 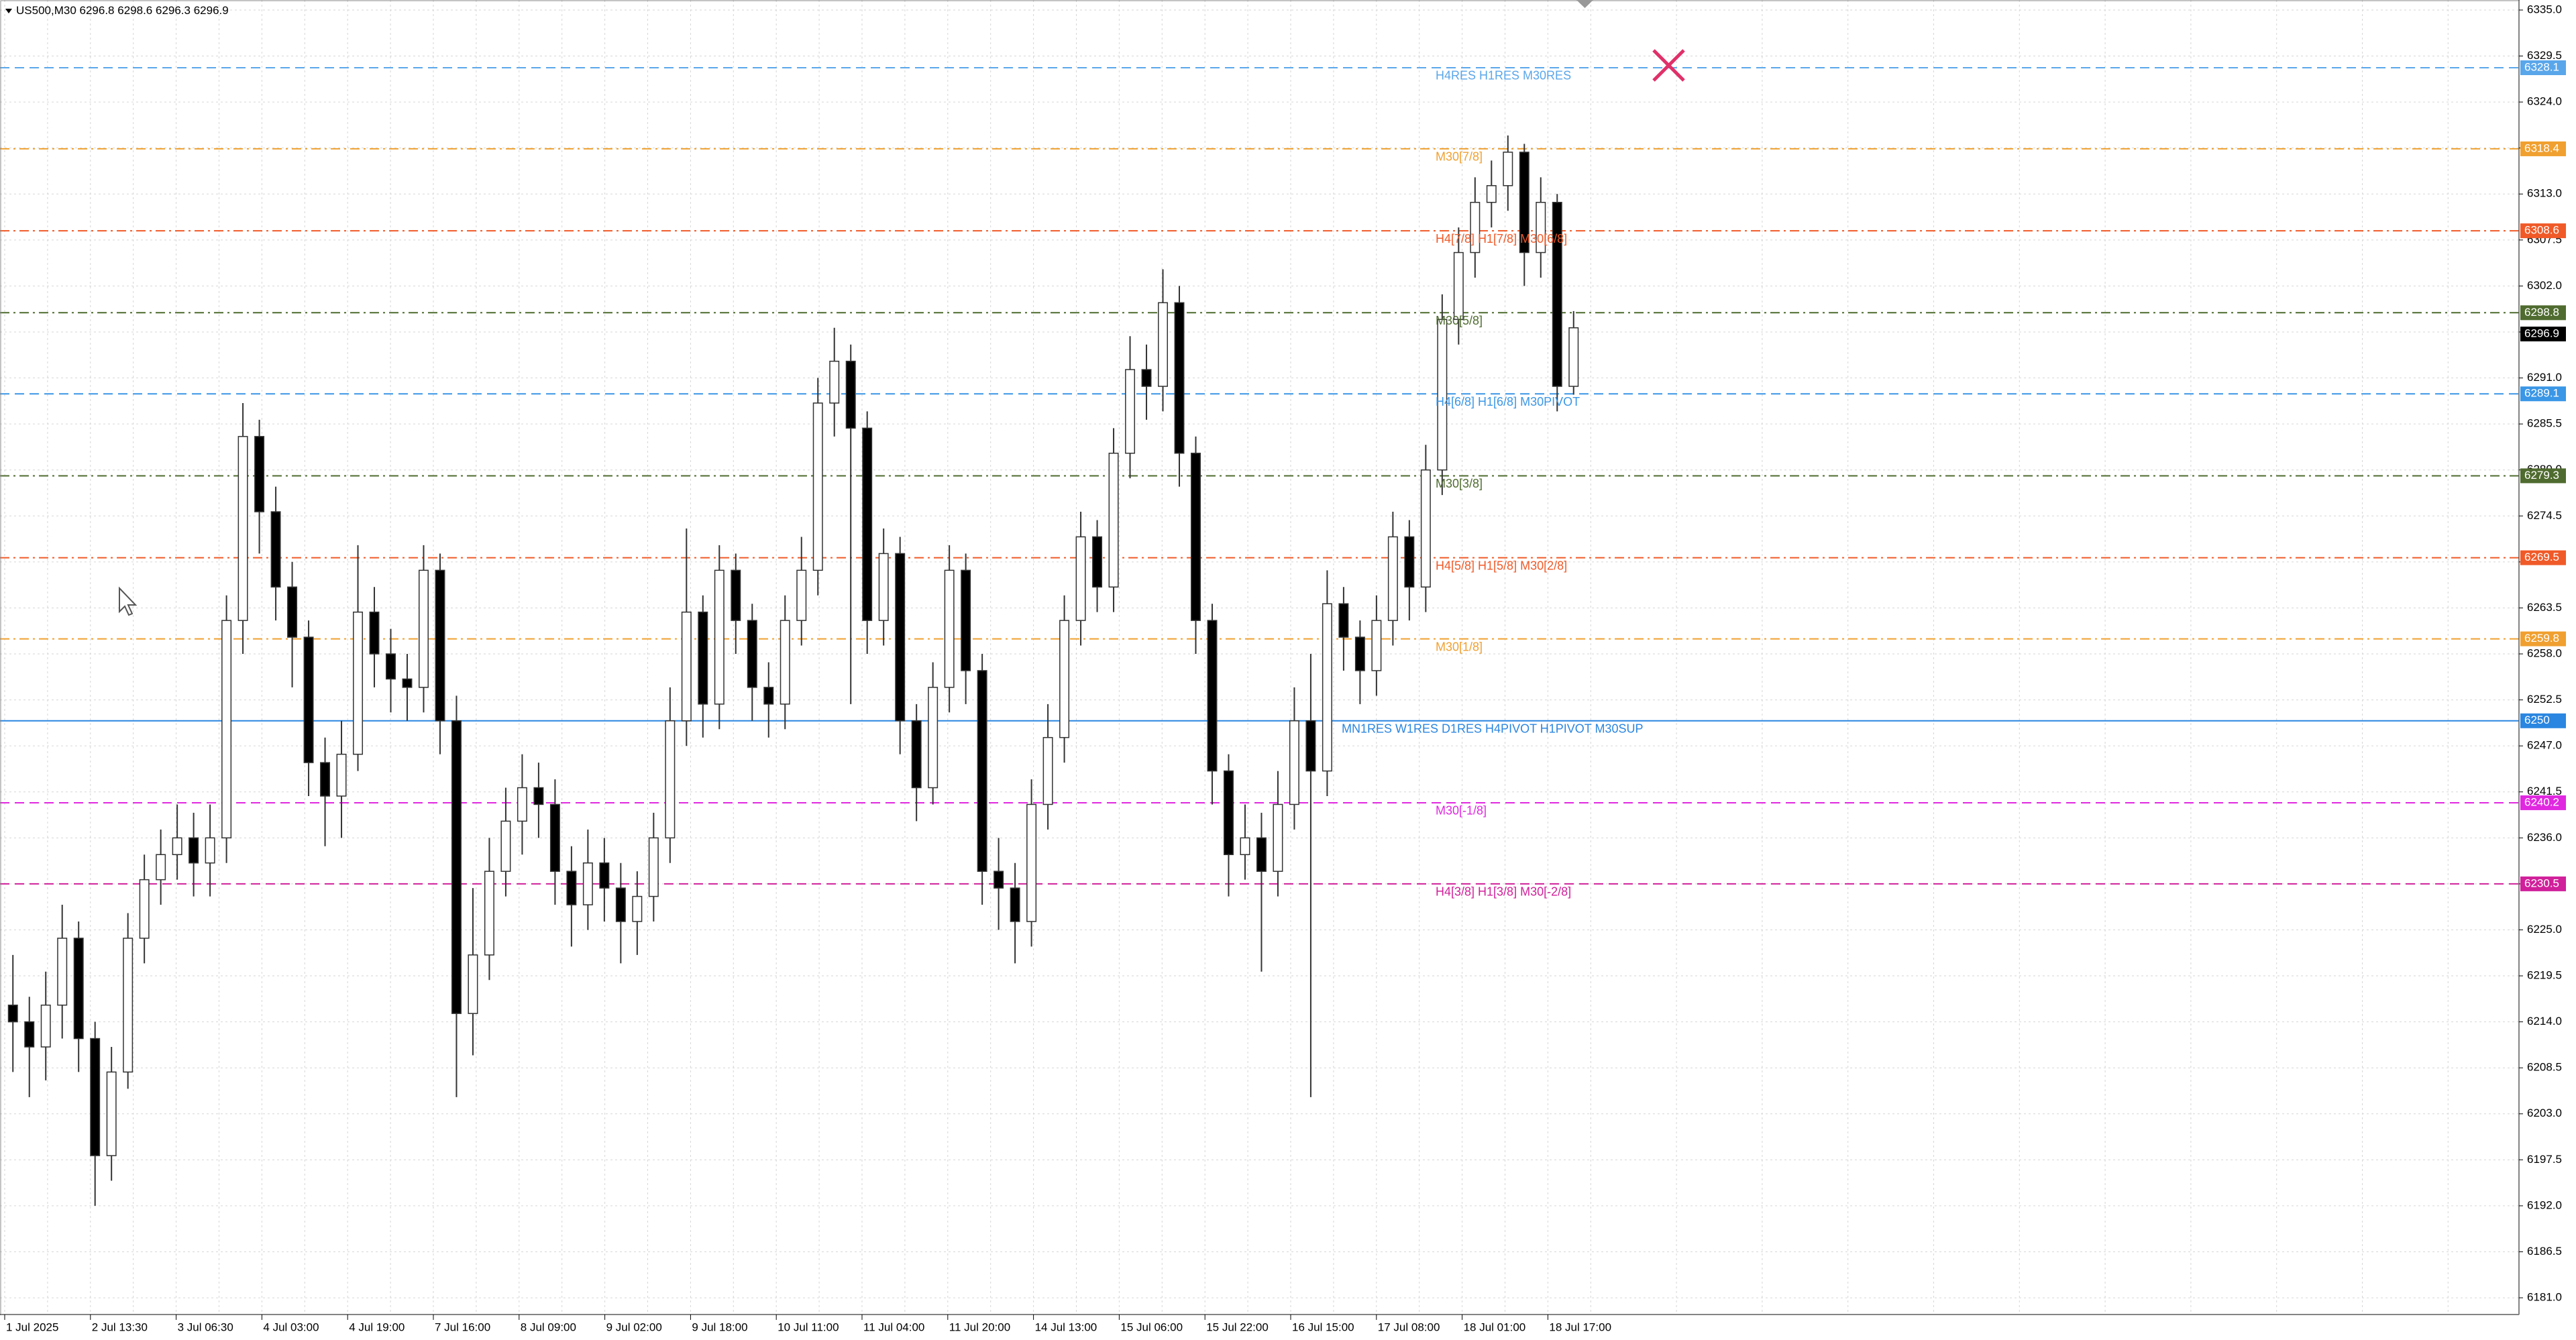 I want to click on y-tick-label: 6208.5, so click(x=2544, y=1067).